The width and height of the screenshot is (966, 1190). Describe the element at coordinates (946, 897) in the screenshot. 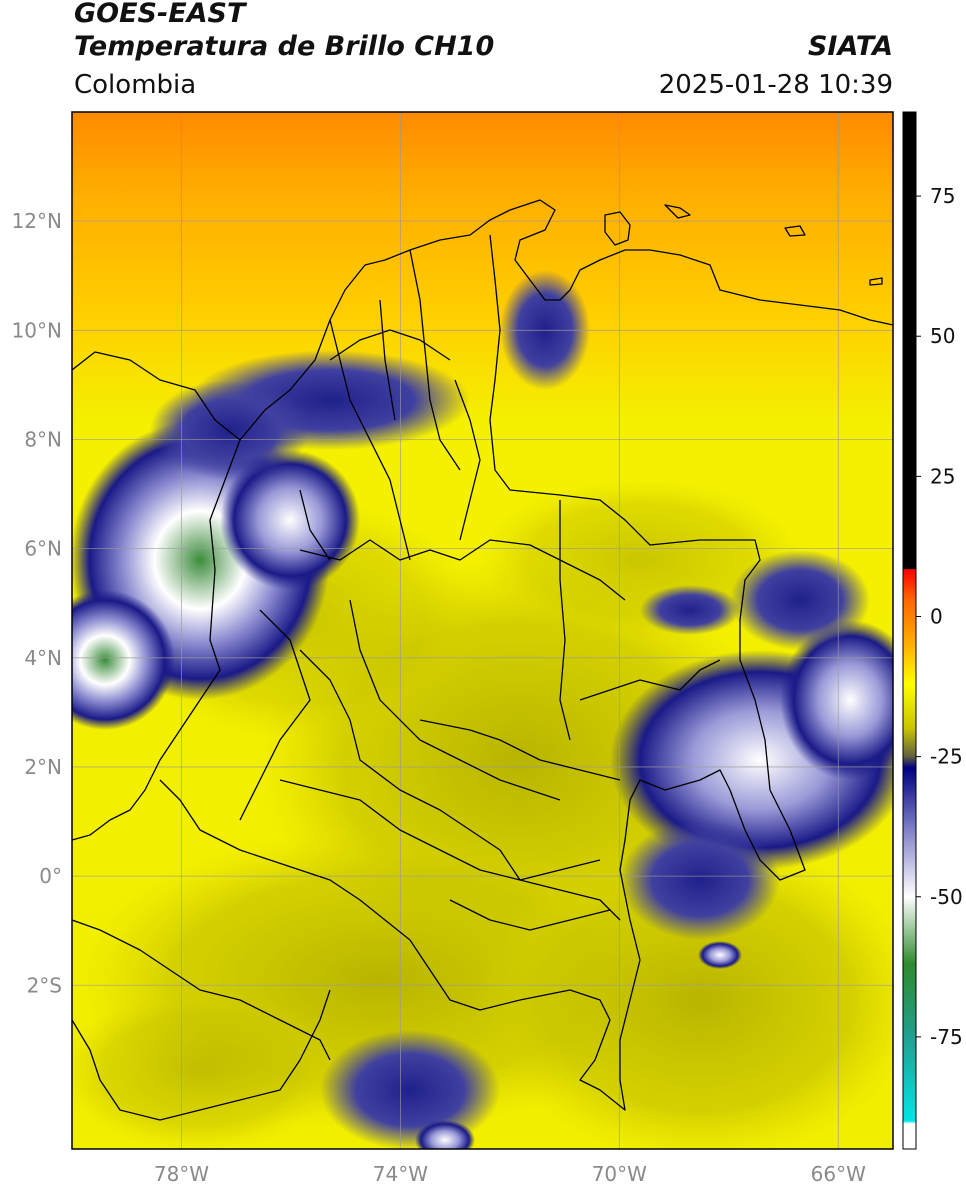

I see `colorbar-tick-label: -50` at that location.